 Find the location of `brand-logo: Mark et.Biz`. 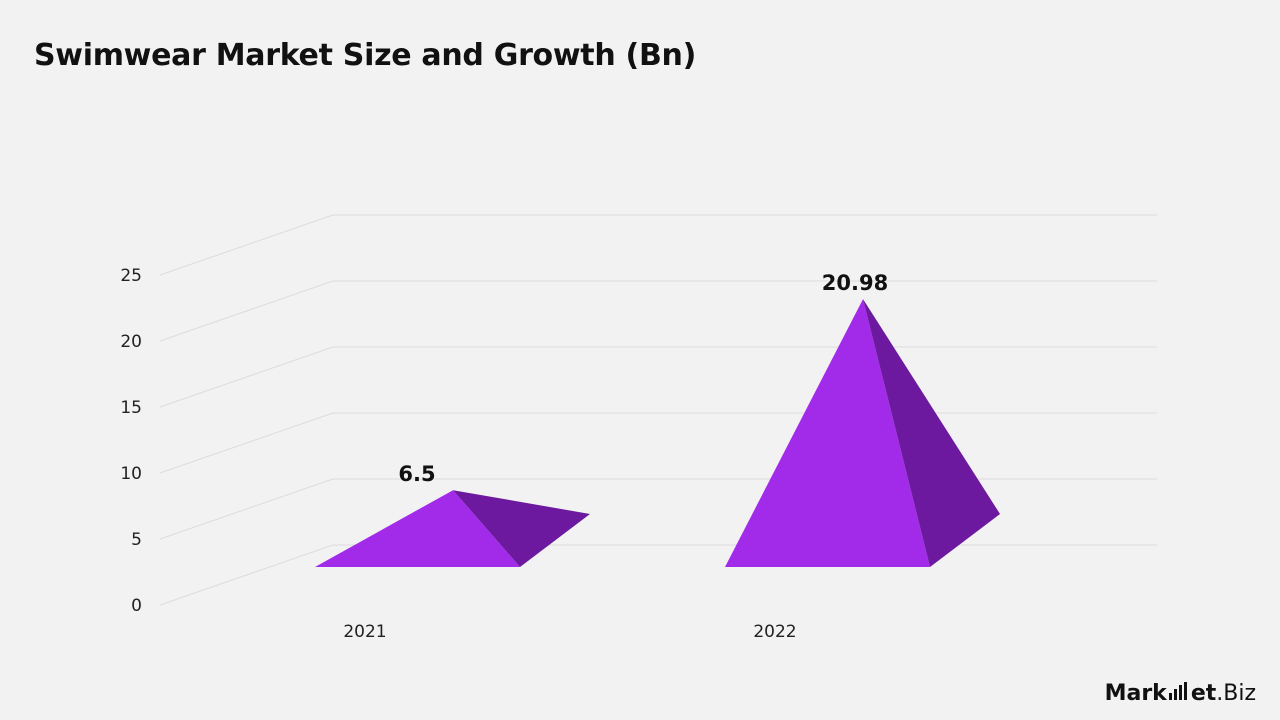

brand-logo: Mark et.Biz is located at coordinates (1180, 693).